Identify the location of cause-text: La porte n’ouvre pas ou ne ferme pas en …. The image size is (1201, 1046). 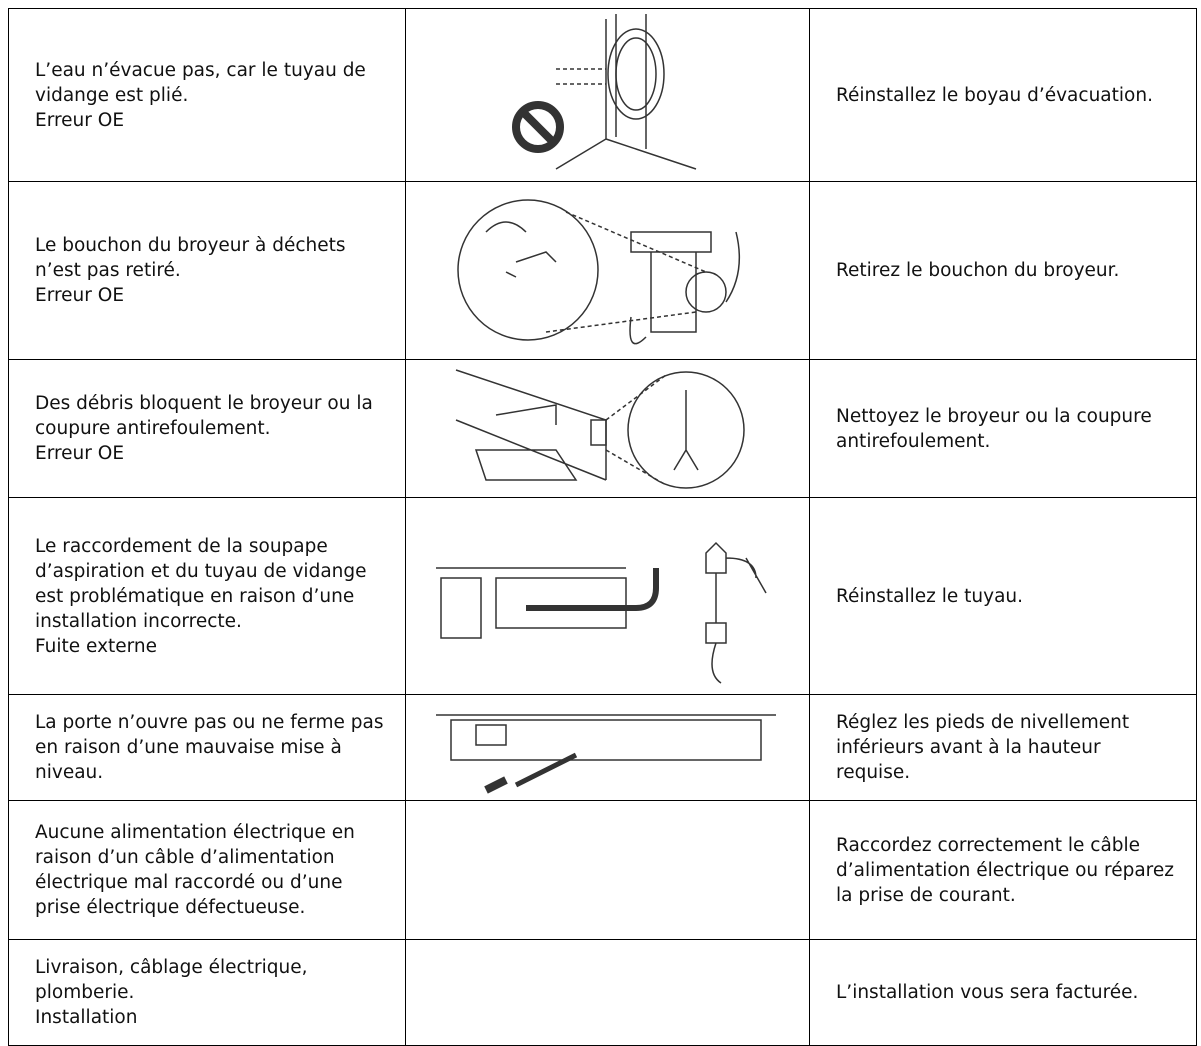
(209, 747).